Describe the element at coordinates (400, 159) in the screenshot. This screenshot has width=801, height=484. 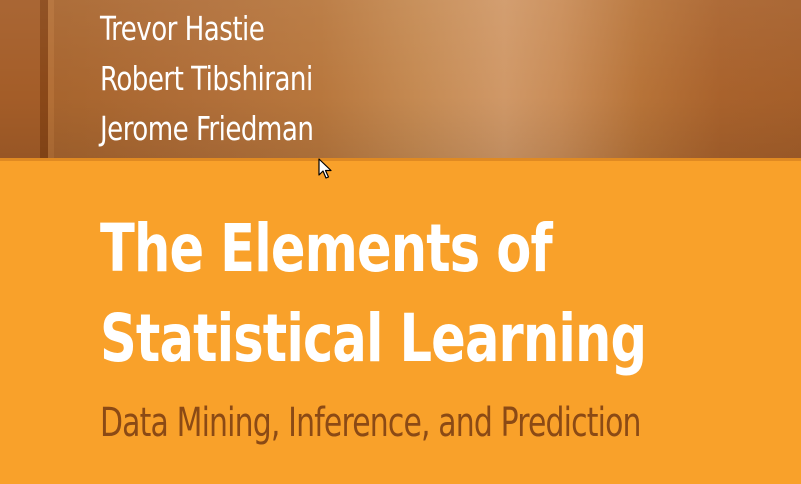
I see `band-divider` at that location.